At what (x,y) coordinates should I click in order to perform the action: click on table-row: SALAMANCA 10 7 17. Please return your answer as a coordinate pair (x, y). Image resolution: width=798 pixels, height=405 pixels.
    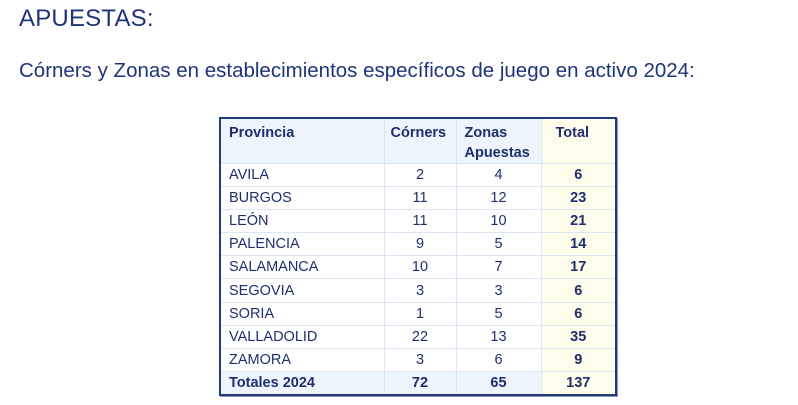
    Looking at the image, I should click on (418, 267).